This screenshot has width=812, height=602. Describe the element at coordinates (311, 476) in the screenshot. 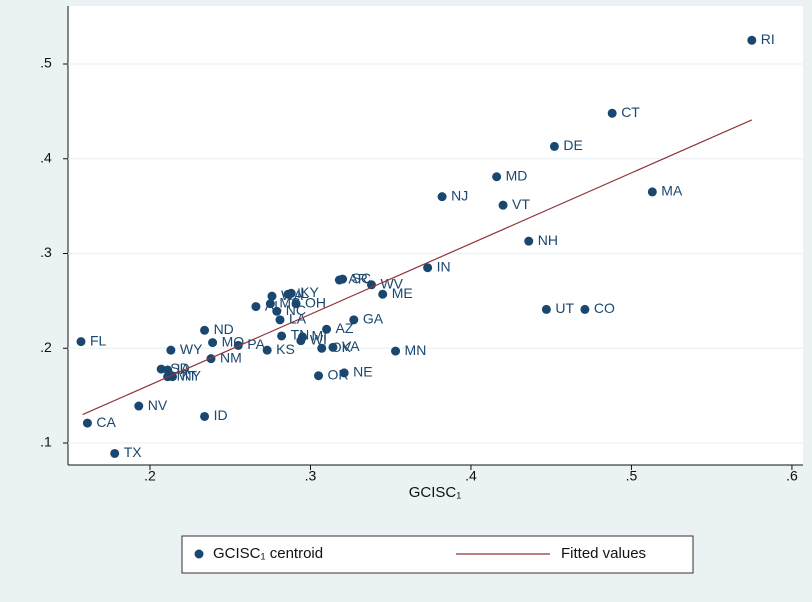

I see `x-tick-label: .3` at that location.